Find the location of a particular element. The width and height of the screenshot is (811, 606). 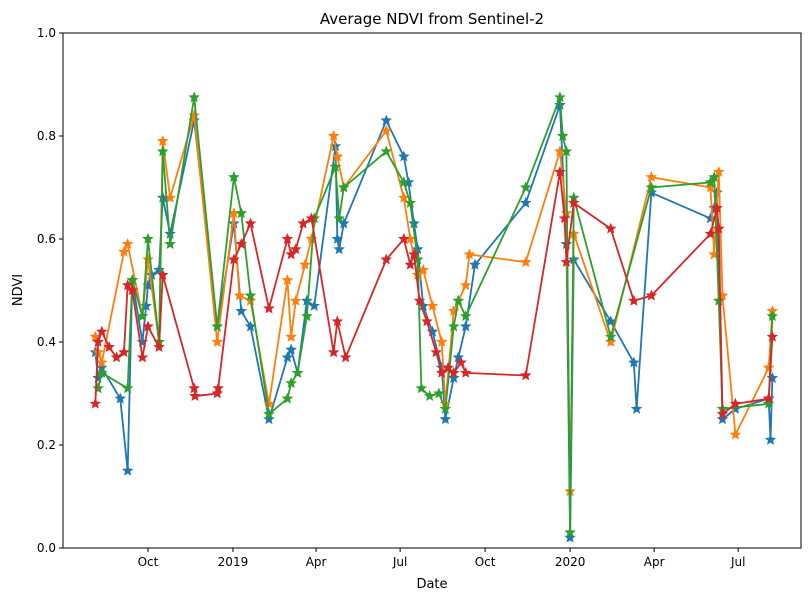

y-tick-label: 1.0 is located at coordinates (46, 33).